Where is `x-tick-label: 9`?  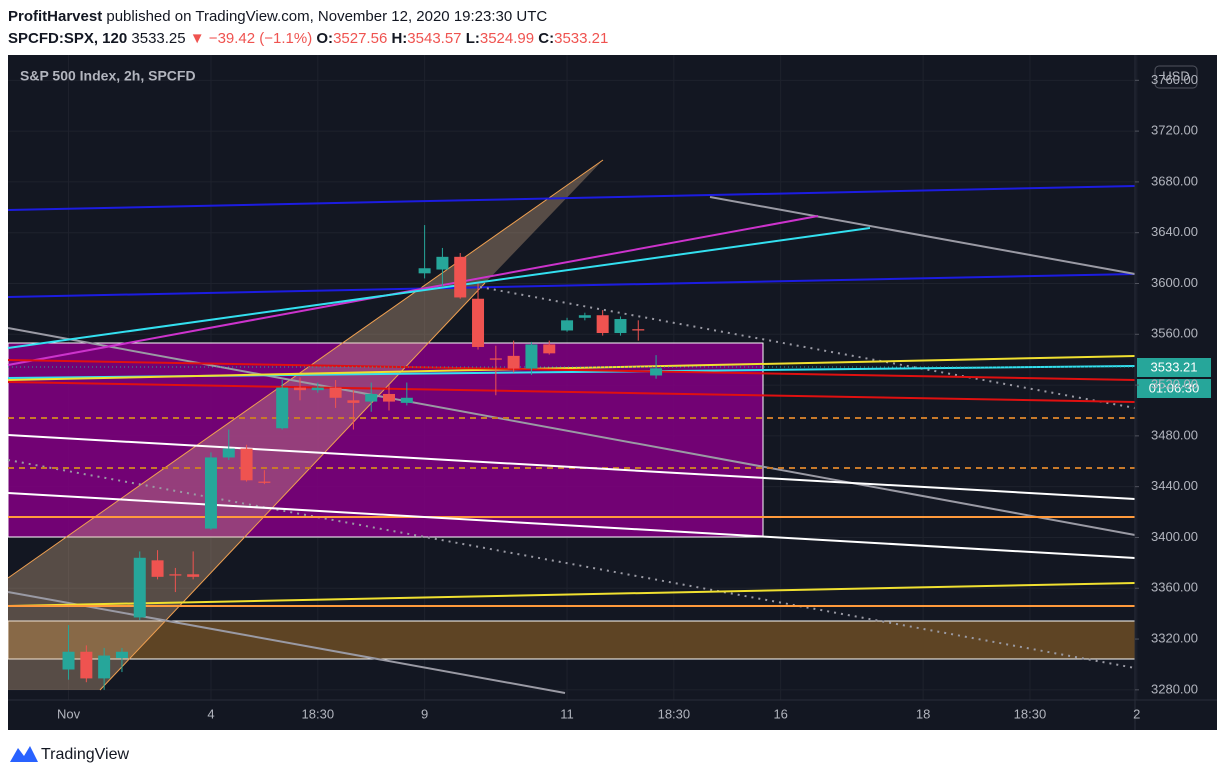
x-tick-label: 9 is located at coordinates (424, 713).